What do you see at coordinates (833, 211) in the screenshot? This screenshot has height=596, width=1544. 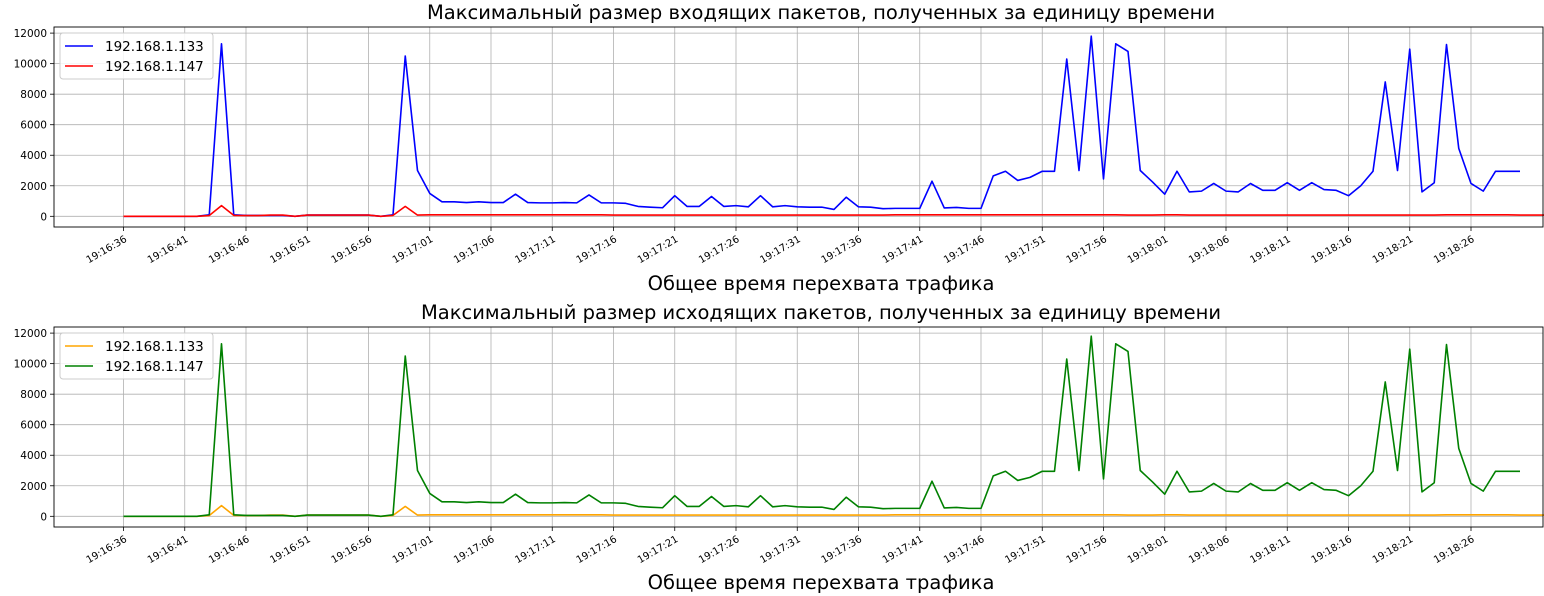 I see `series-line` at bounding box center [833, 211].